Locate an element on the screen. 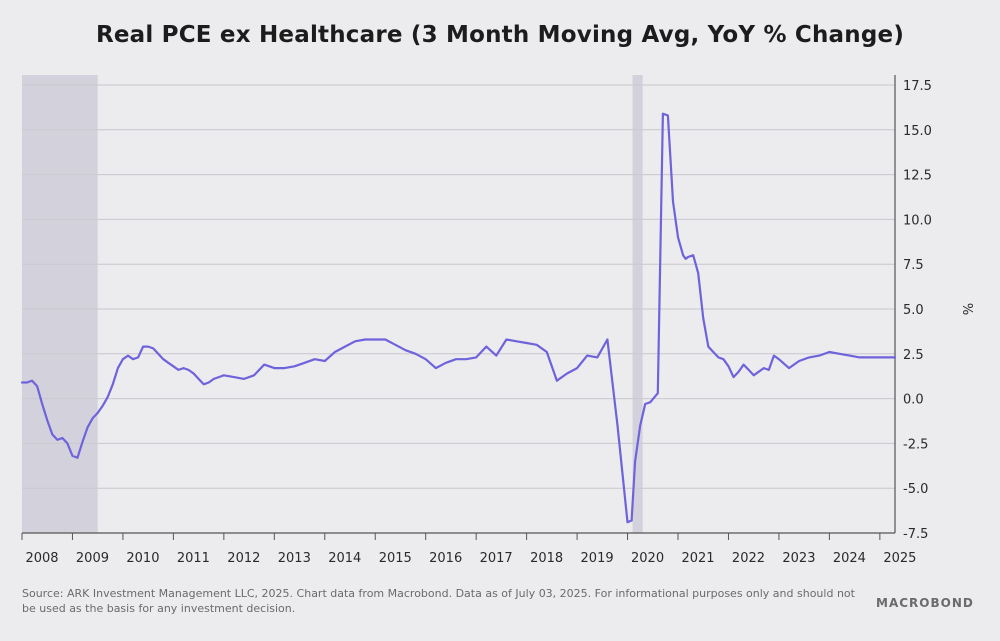  y-tick-label: 7.5 is located at coordinates (913, 265).